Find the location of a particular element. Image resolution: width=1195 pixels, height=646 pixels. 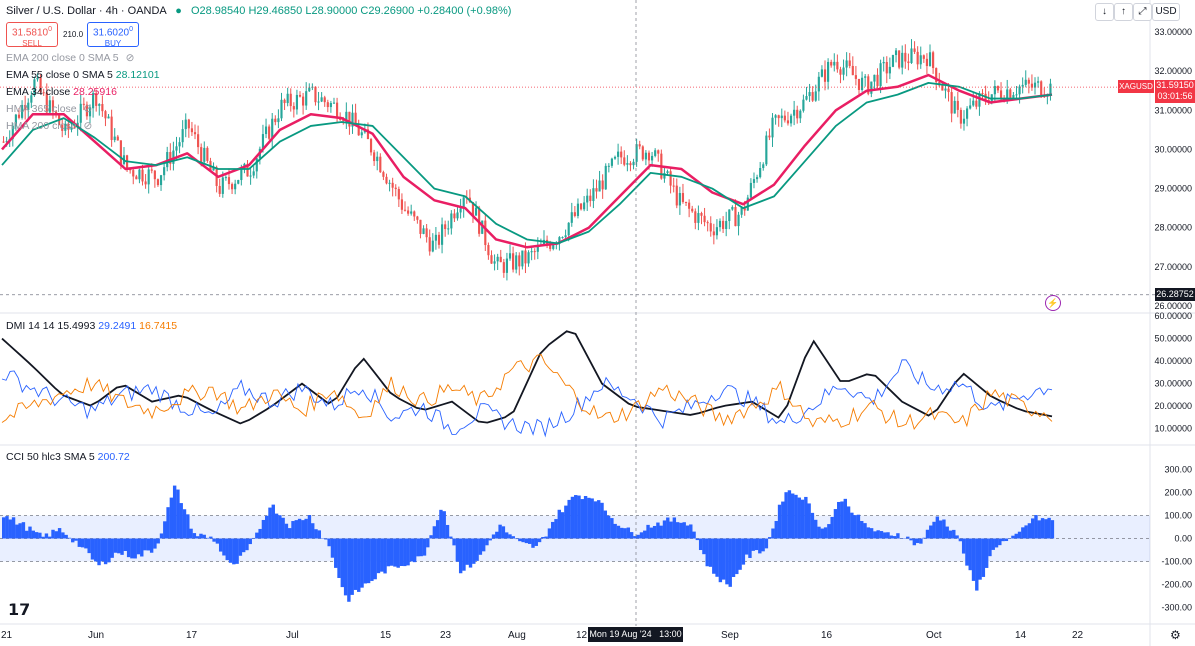

lightning-icon: ⚡ is located at coordinates (1053, 303).